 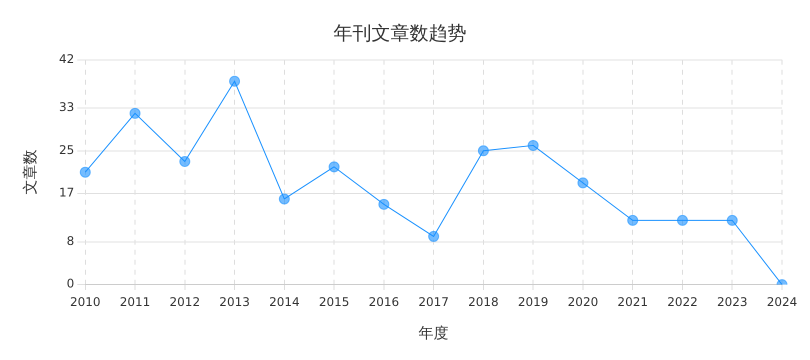 What do you see at coordinates (234, 301) in the screenshot?
I see `x-tick-label: 2013` at bounding box center [234, 301].